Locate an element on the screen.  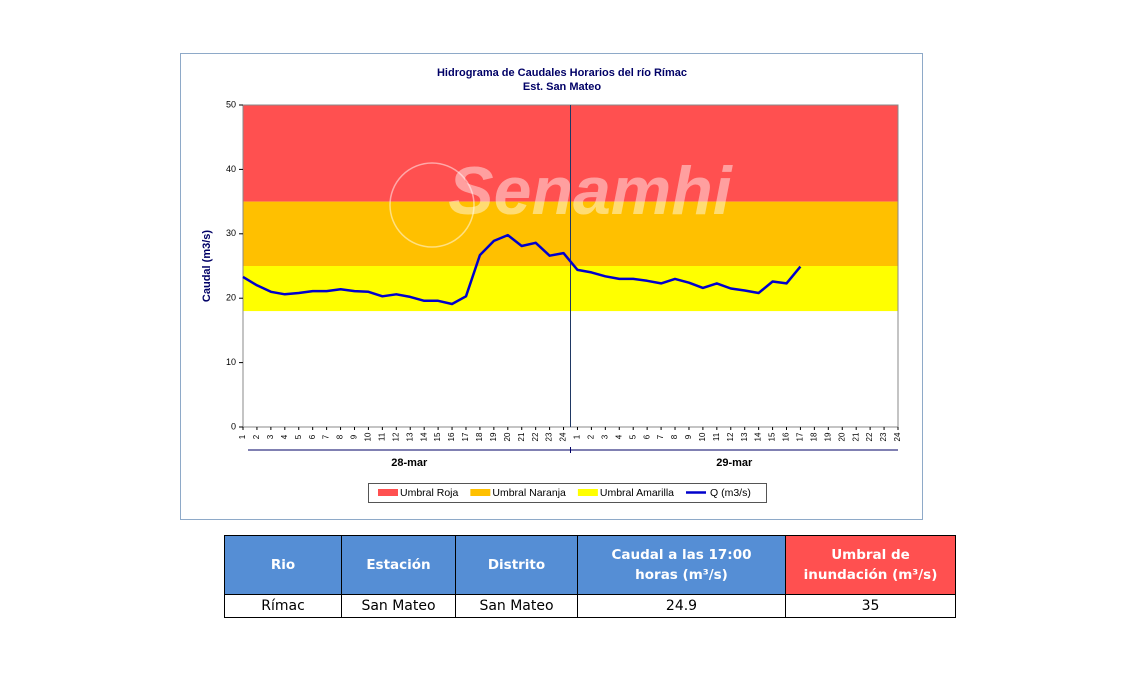
legend-label: Umbral Amarilla is located at coordinates (637, 493).